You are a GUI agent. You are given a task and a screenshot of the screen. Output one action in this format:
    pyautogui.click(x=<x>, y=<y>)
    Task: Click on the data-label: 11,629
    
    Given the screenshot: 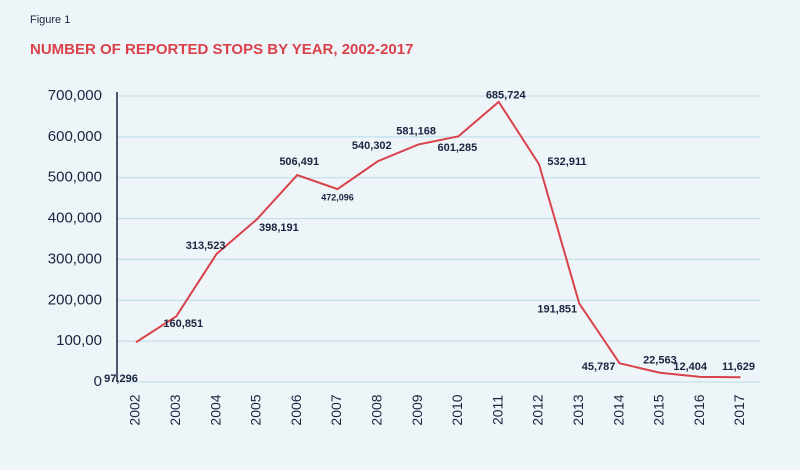 What is the action you would take?
    pyautogui.click(x=738, y=367)
    